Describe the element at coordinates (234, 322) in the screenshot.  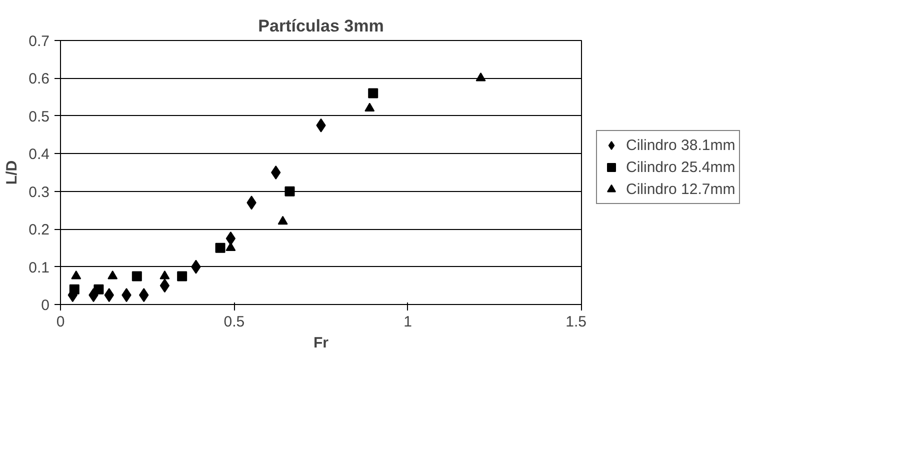
I see `x-tick-label: 0.5` at that location.